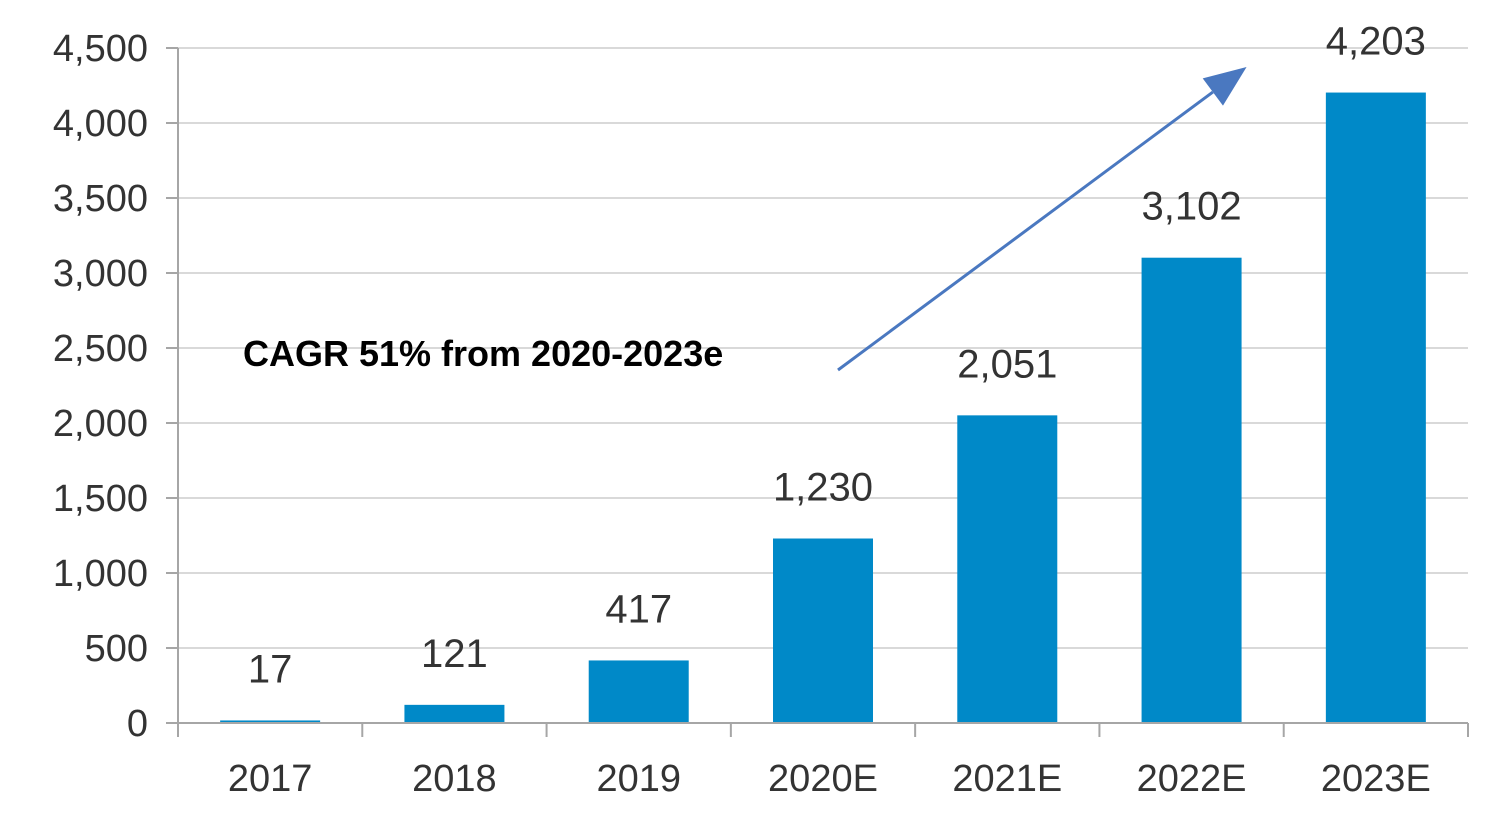  I want to click on y-tick-label: 1,500, so click(100, 499).